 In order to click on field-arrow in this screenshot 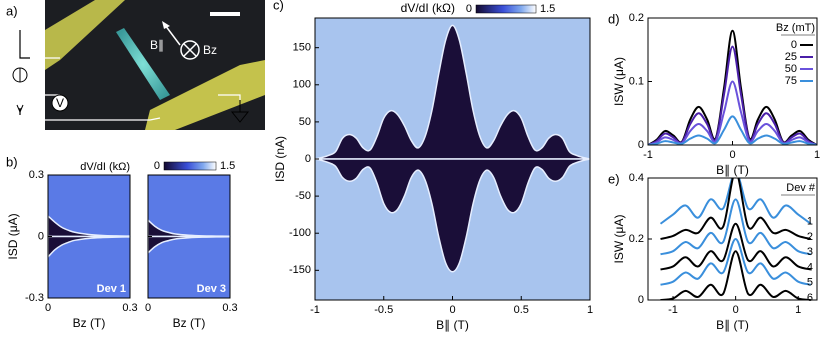, I will do `click(172, 35)`.